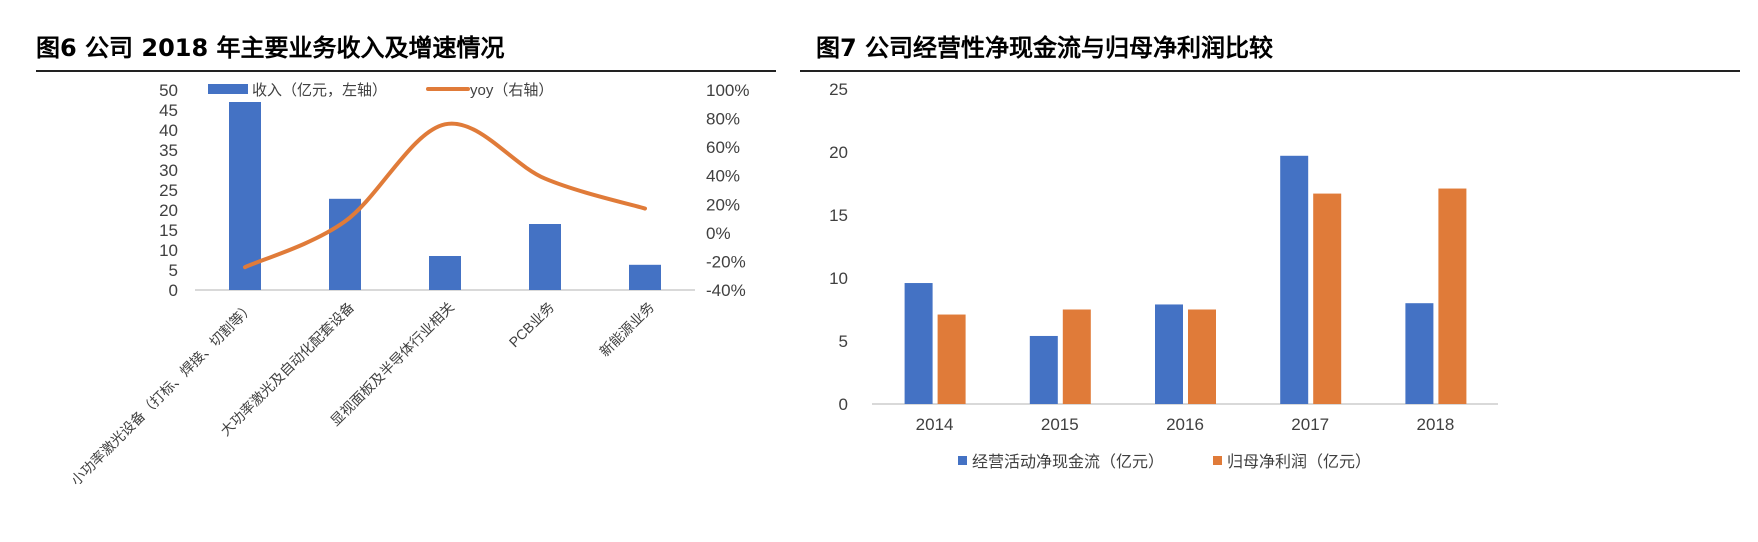 The width and height of the screenshot is (1758, 542). Describe the element at coordinates (168, 210) in the screenshot. I see `left-y-tick-label: 20` at that location.